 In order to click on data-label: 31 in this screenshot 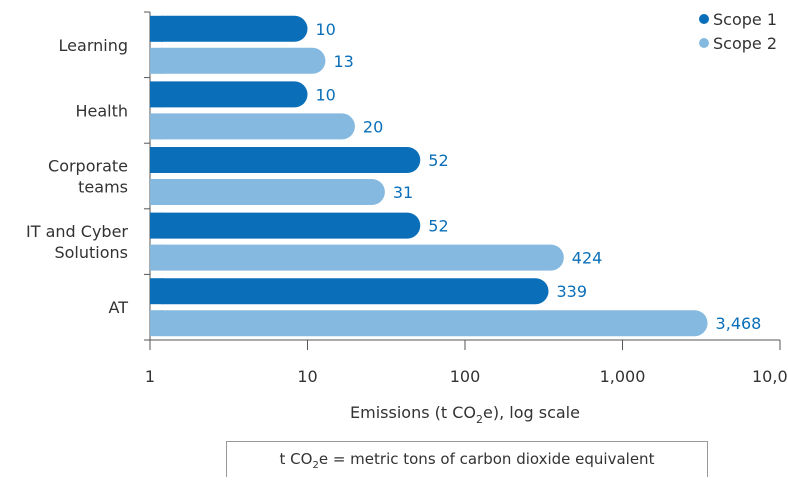, I will do `click(403, 192)`.